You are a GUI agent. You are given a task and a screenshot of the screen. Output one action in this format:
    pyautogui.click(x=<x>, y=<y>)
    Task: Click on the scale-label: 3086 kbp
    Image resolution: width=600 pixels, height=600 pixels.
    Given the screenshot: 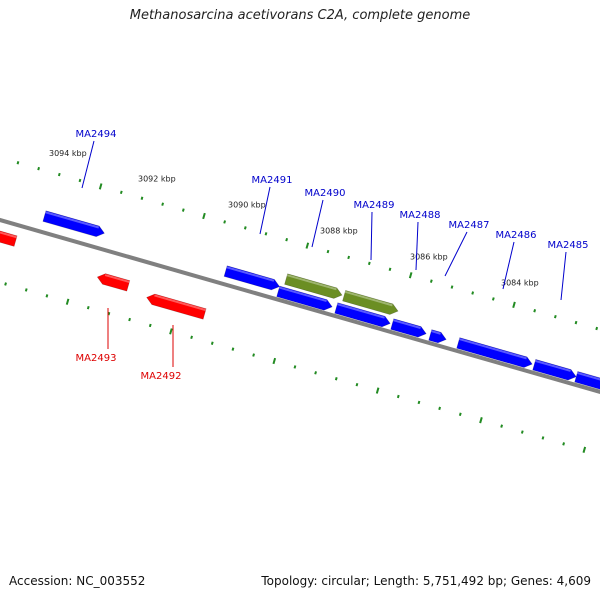 What is the action you would take?
    pyautogui.click(x=429, y=257)
    